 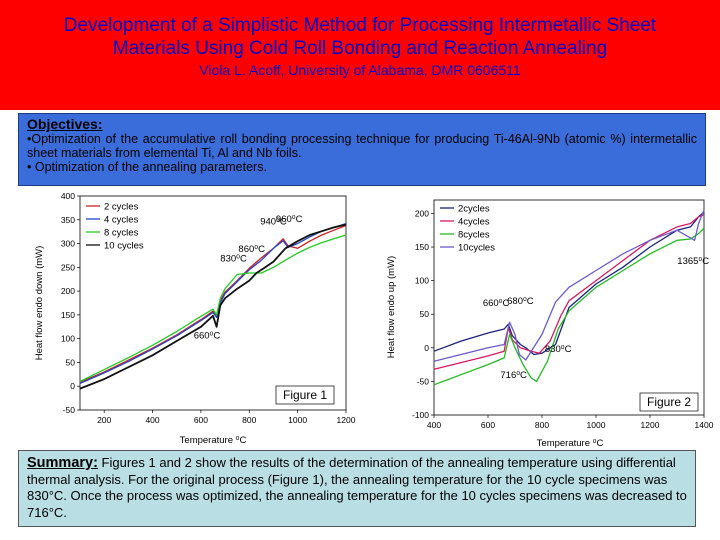 I want to click on annotation-label: 716⁰C, so click(x=513, y=375).